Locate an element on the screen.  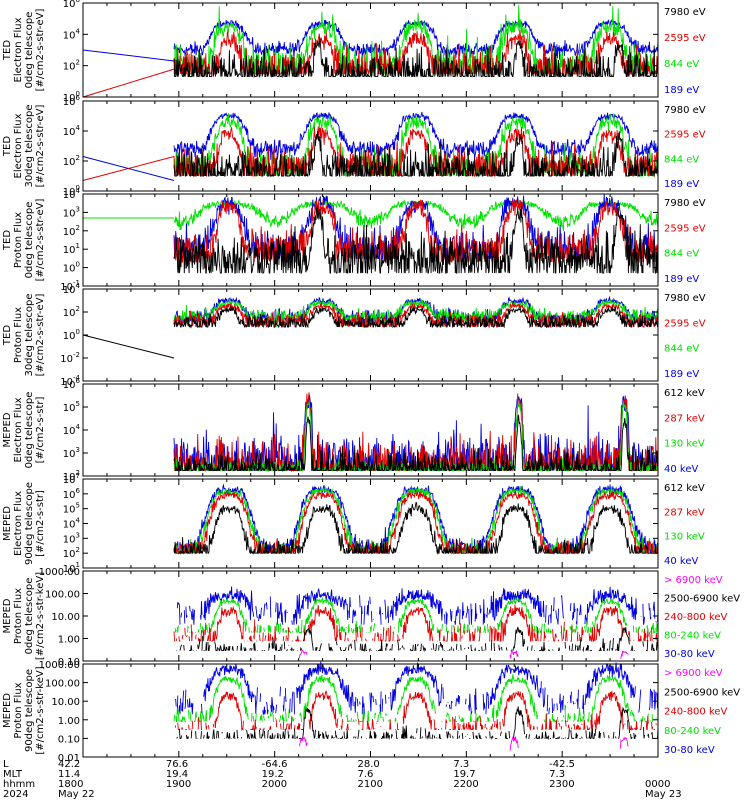
legend-entry: 2500-6900 keV is located at coordinates (702, 599).